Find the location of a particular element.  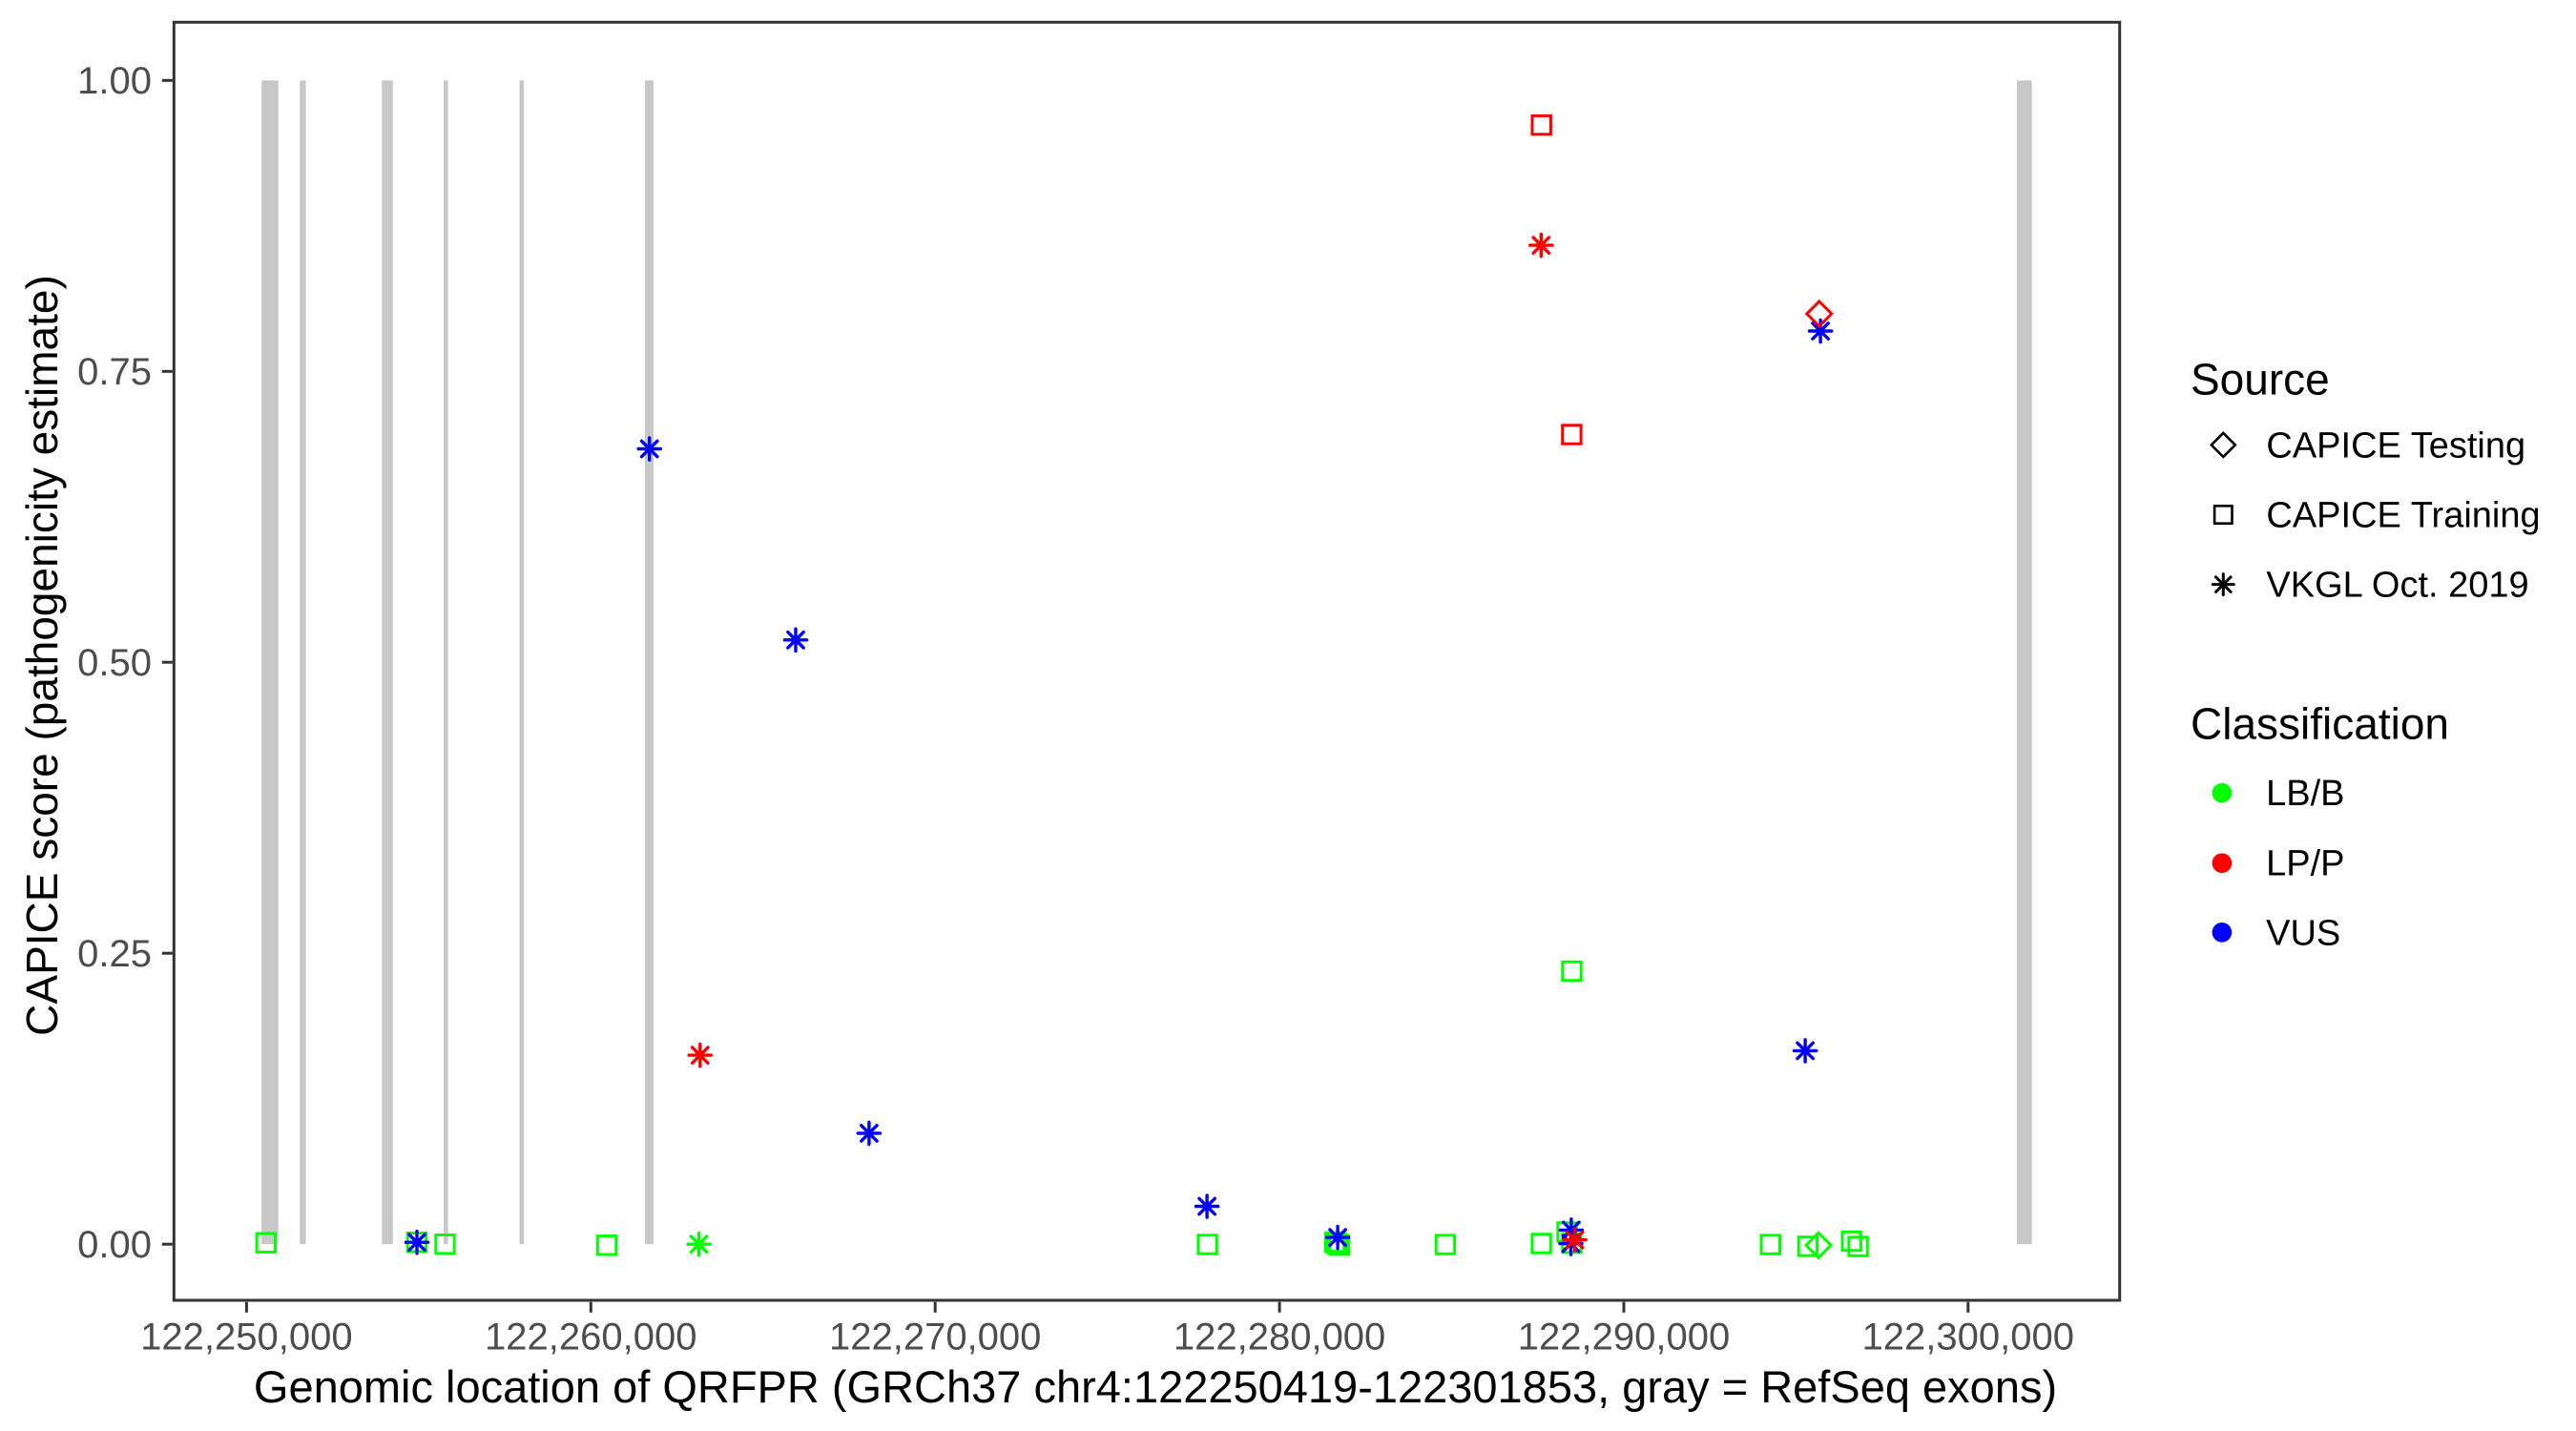

svg-text: 1.00 is located at coordinates (114, 81).